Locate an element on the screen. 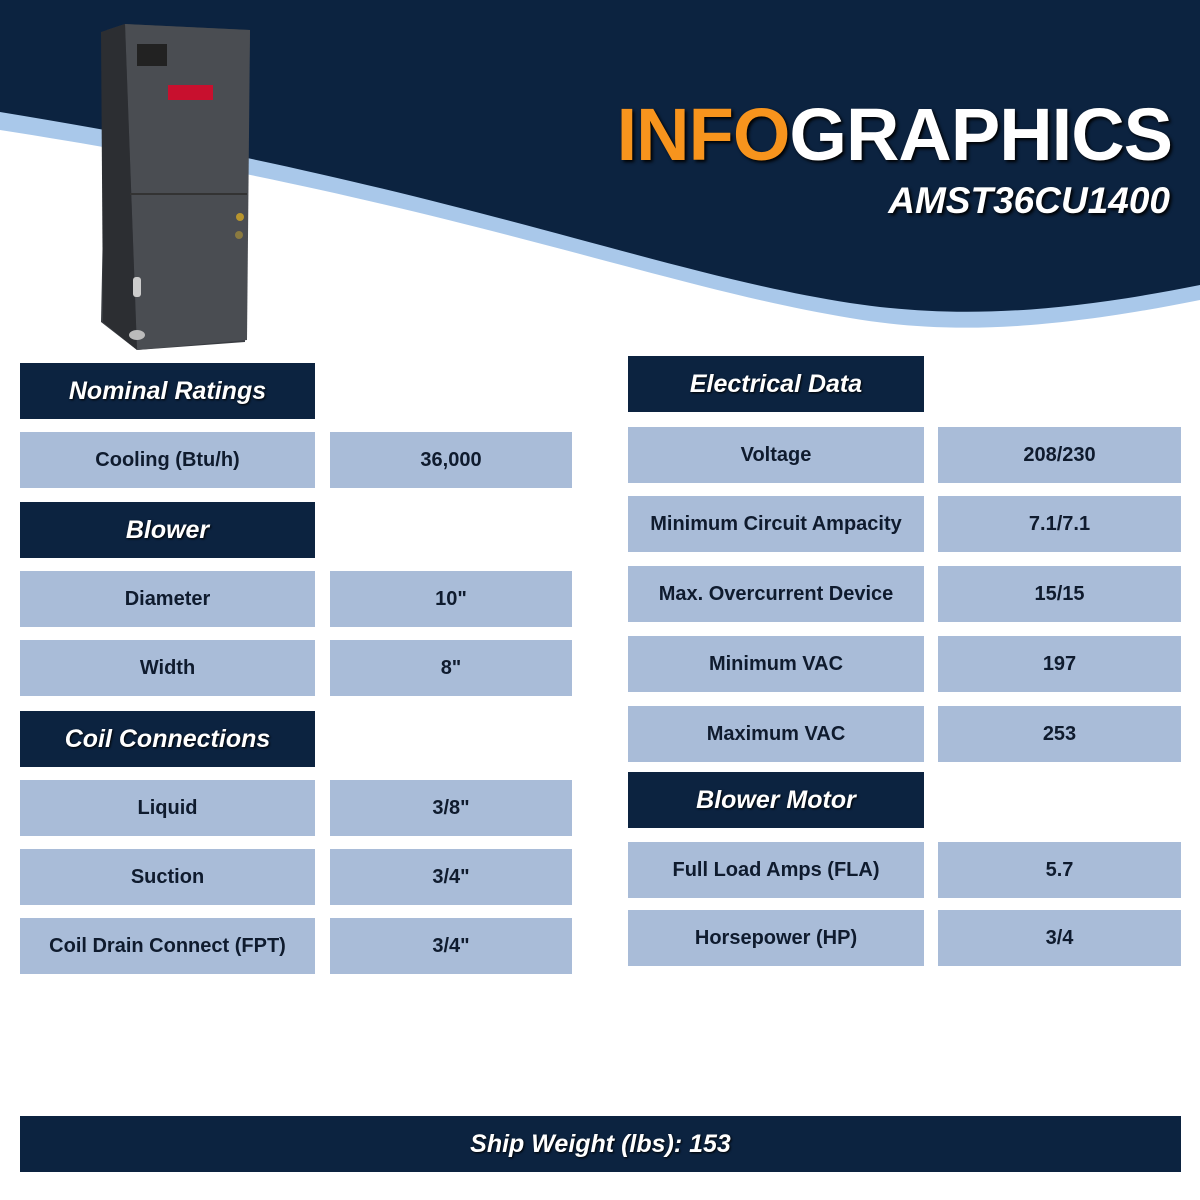 Image resolution: width=1200 pixels, height=1200 pixels. spec-value: 7.1/7.1 is located at coordinates (1059, 524).